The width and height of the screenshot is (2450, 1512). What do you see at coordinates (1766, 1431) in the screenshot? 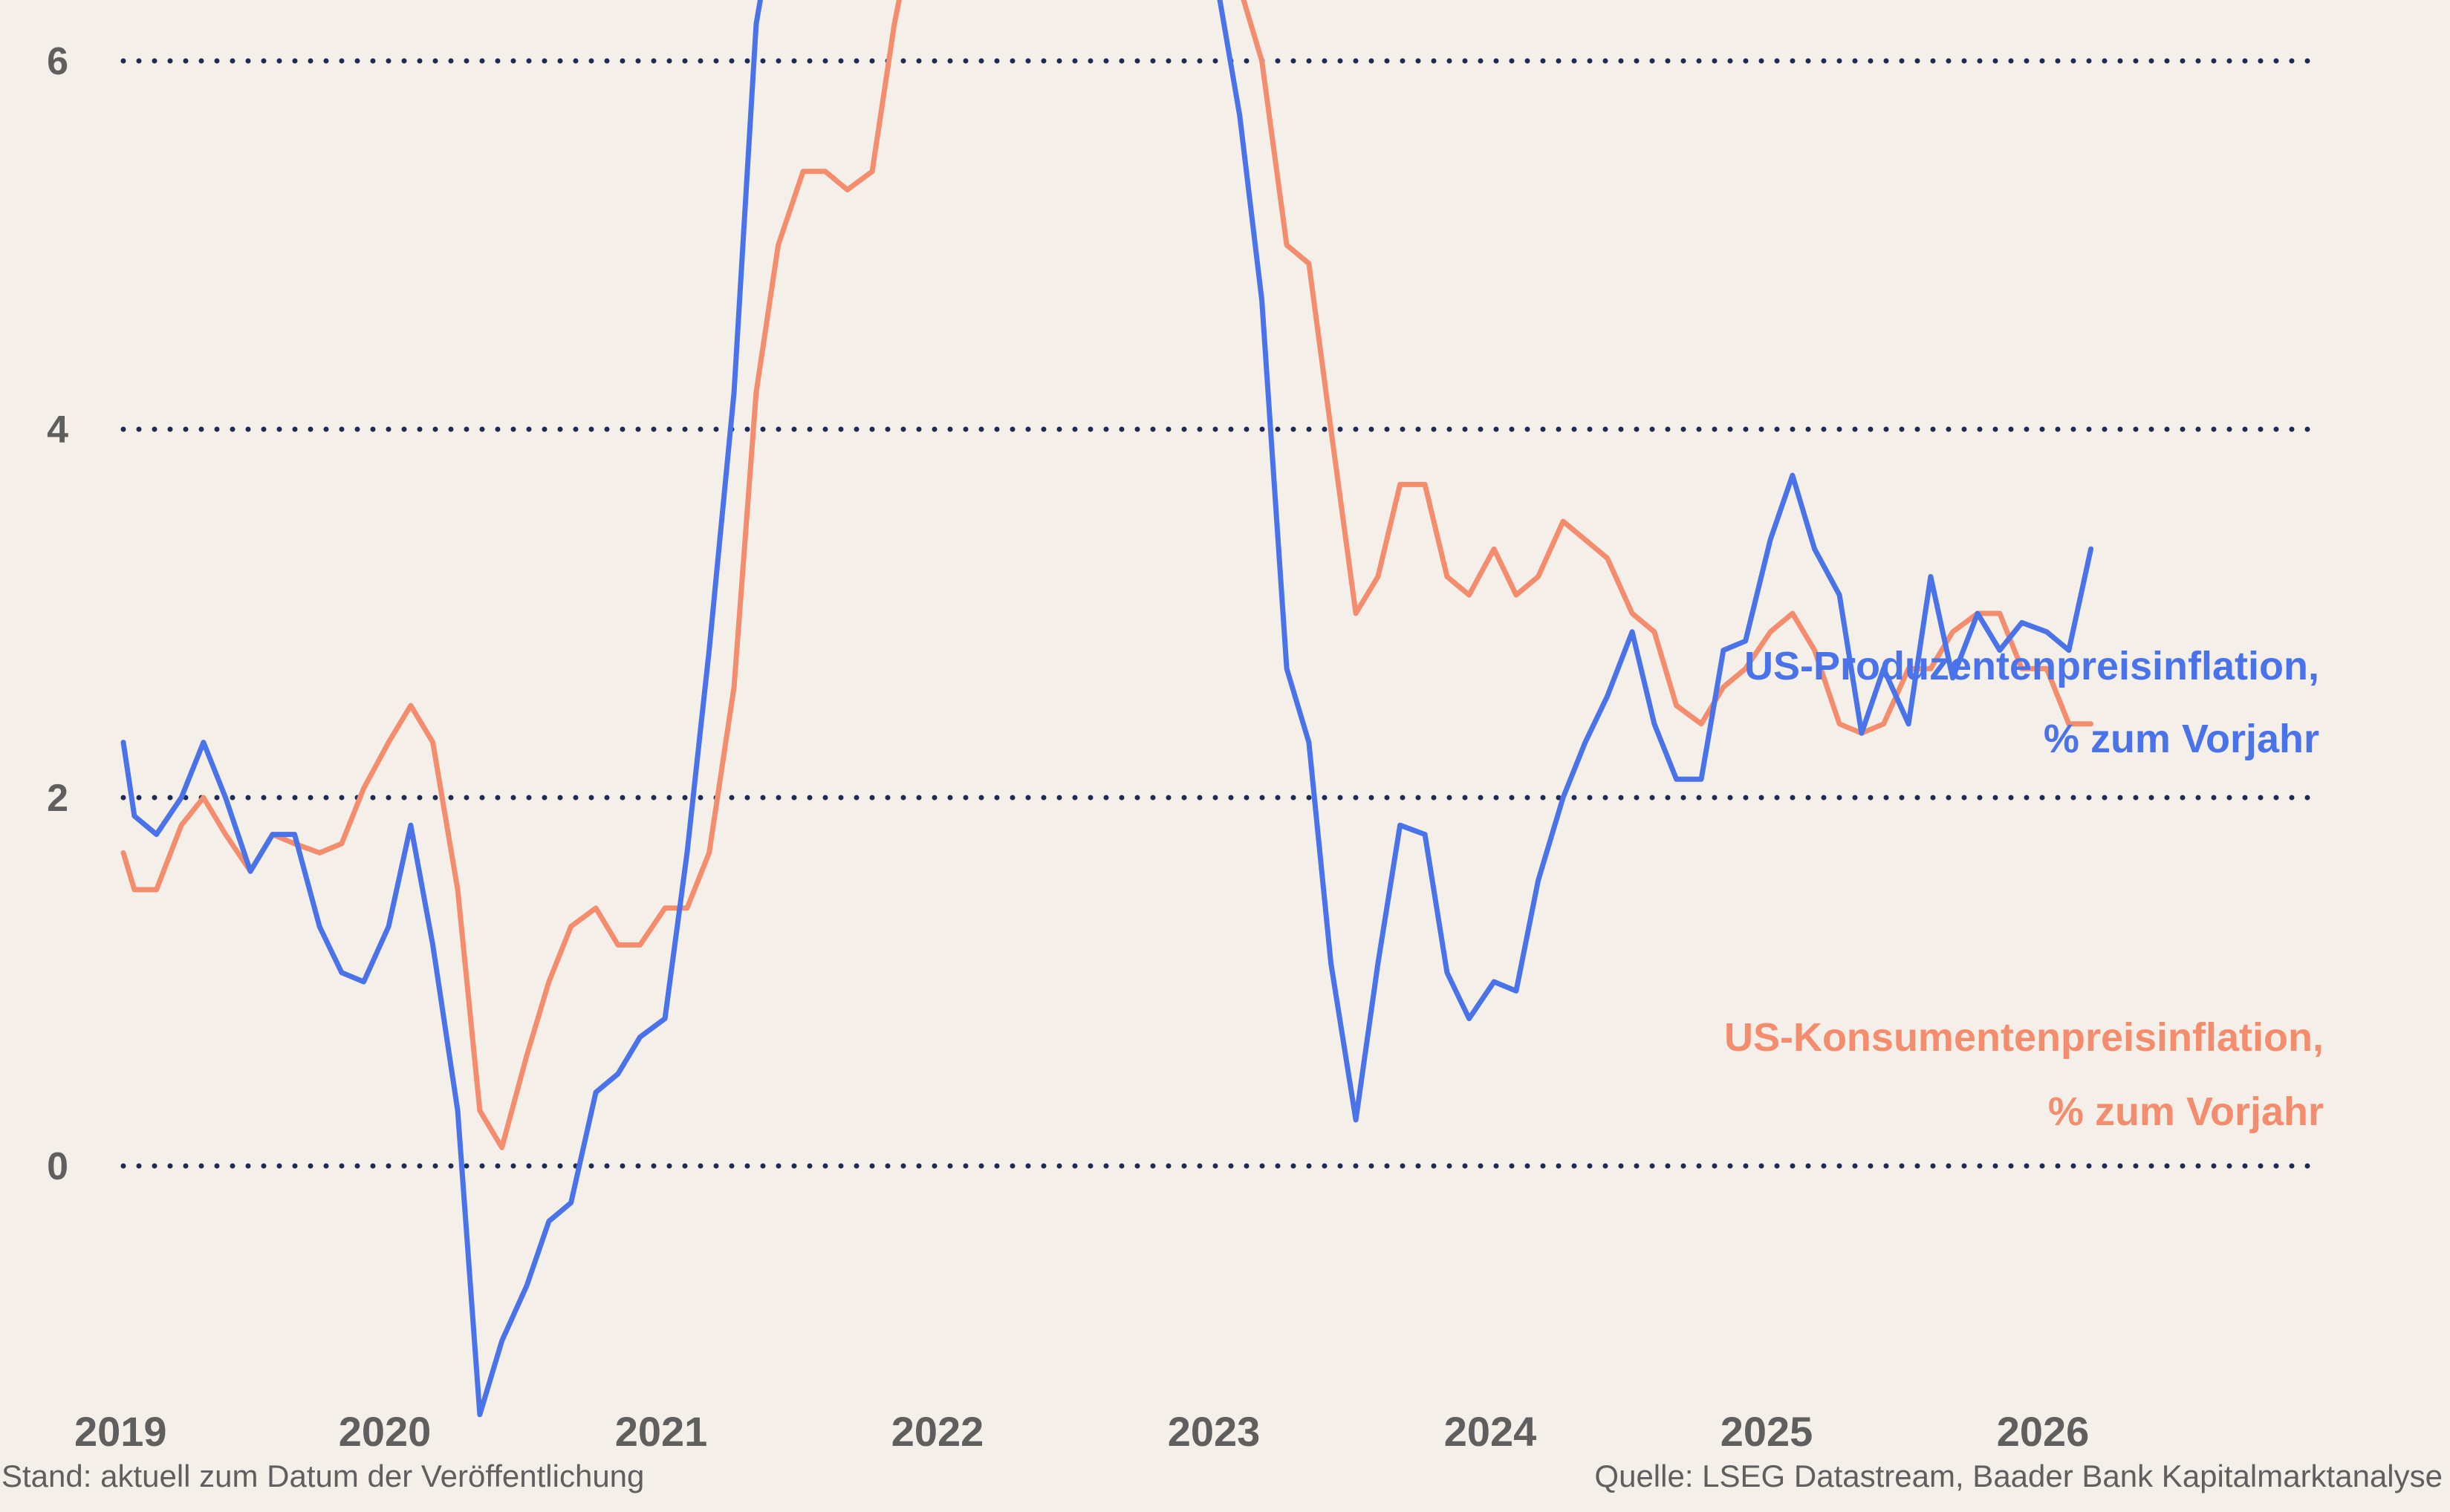
I see `x-tick-label: 2025` at bounding box center [1766, 1431].